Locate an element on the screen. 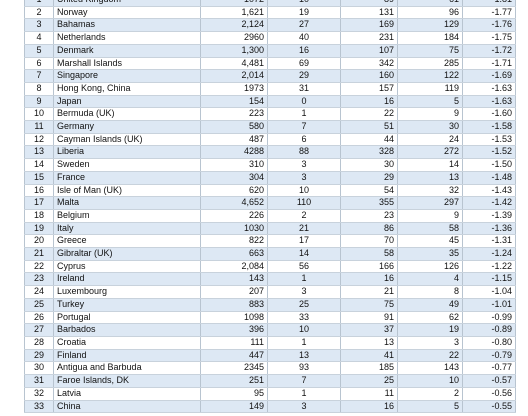 The width and height of the screenshot is (528, 416). score-cell: -0.99 is located at coordinates (489, 318).